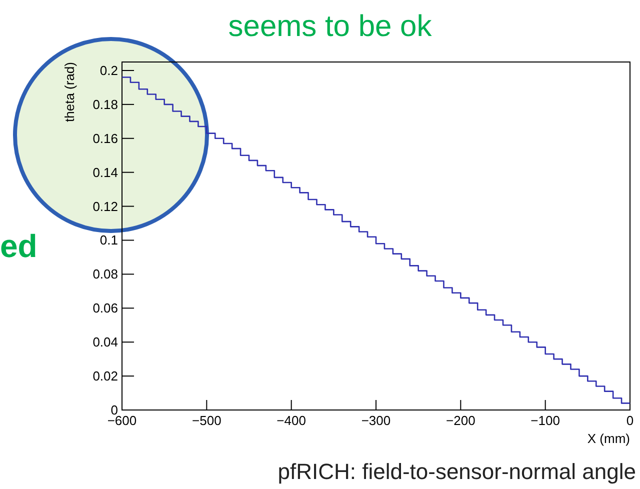 This screenshot has width=640, height=489. Describe the element at coordinates (291, 420) in the screenshot. I see `x-tick-label: −400` at that location.